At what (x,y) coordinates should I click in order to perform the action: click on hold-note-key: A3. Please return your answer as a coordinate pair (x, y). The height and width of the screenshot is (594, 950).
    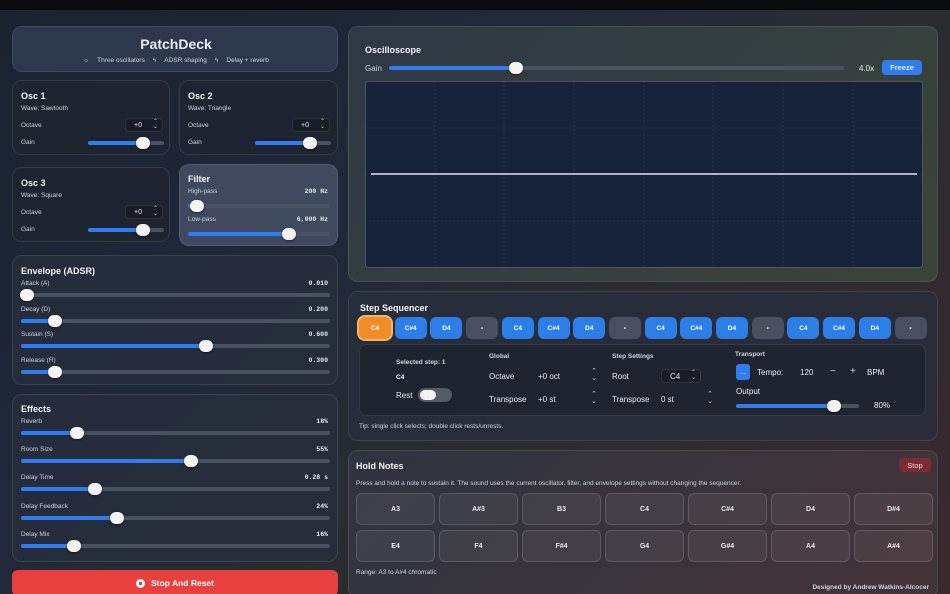
    Looking at the image, I should click on (395, 509).